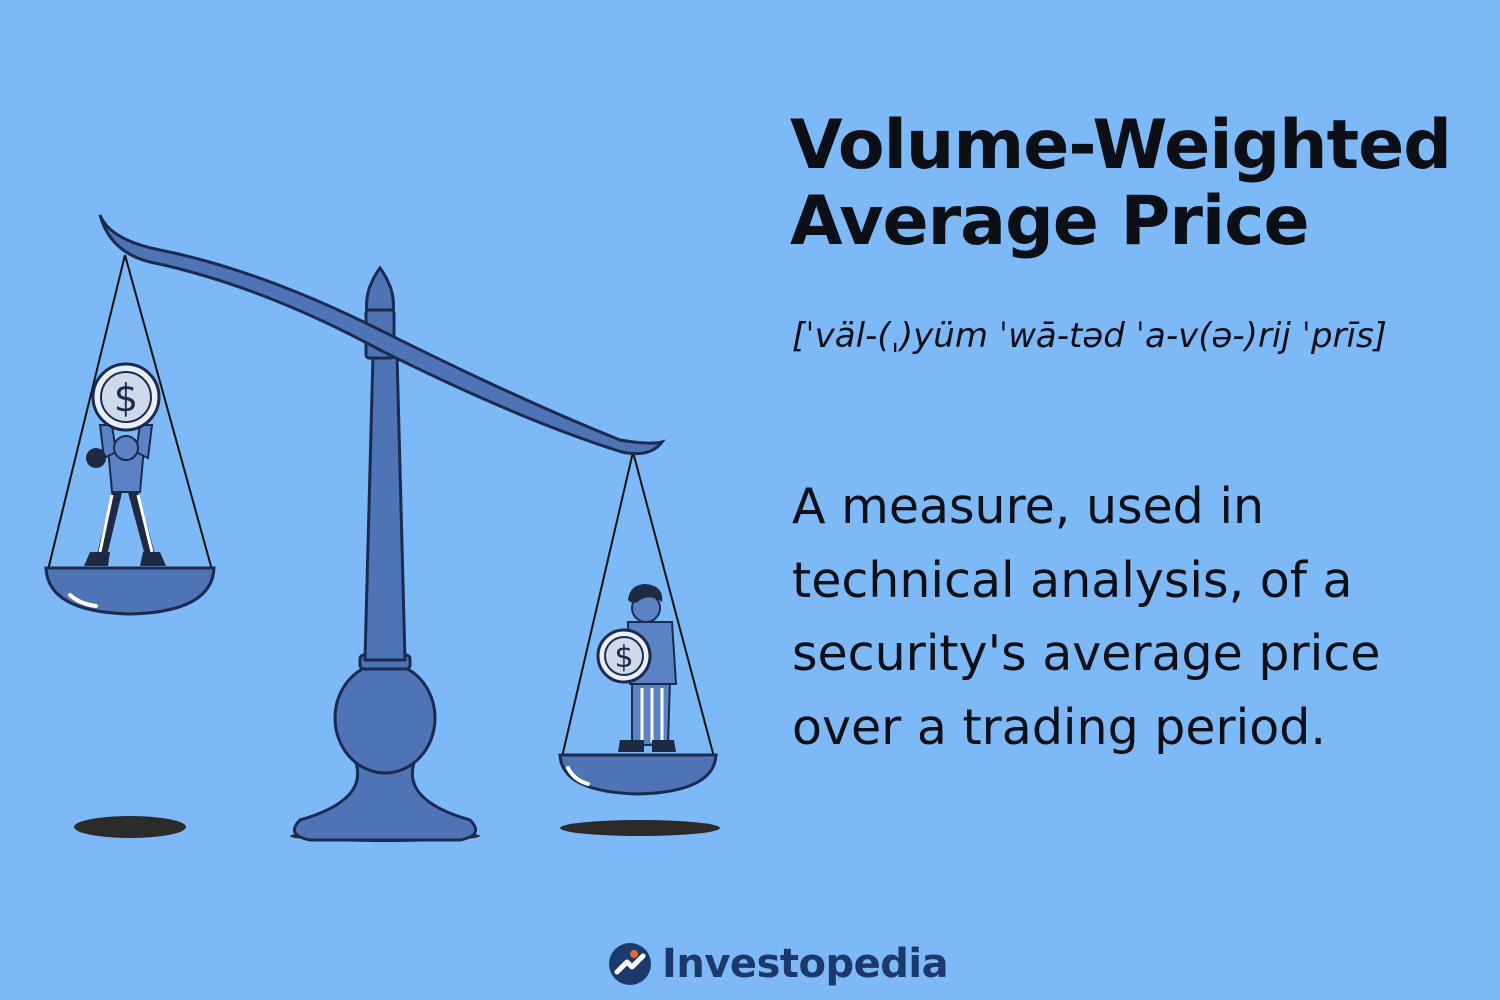  What do you see at coordinates (380, 289) in the screenshot?
I see `scale-finial` at bounding box center [380, 289].